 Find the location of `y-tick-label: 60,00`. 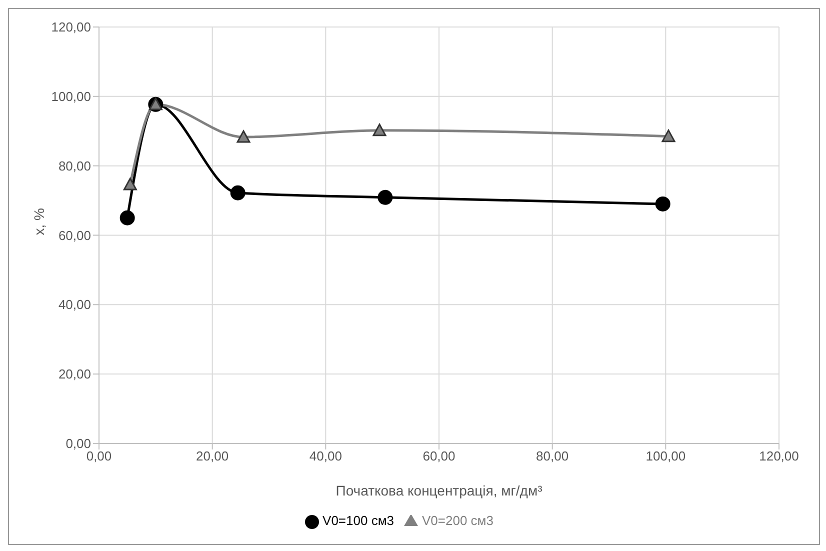

y-tick-label: 60,00 is located at coordinates (74, 235).